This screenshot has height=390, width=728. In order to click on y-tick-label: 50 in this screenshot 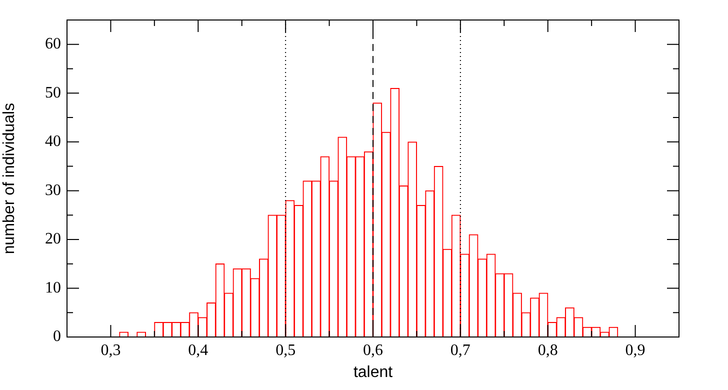, I will do `click(53, 93)`.